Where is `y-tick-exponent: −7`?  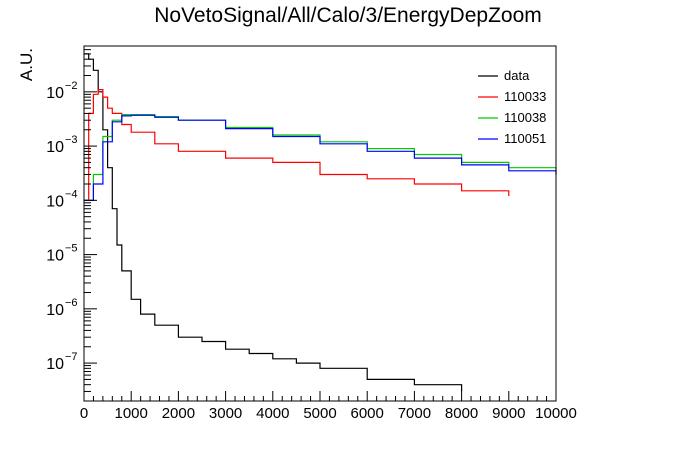
y-tick-exponent: −7 is located at coordinates (71, 357).